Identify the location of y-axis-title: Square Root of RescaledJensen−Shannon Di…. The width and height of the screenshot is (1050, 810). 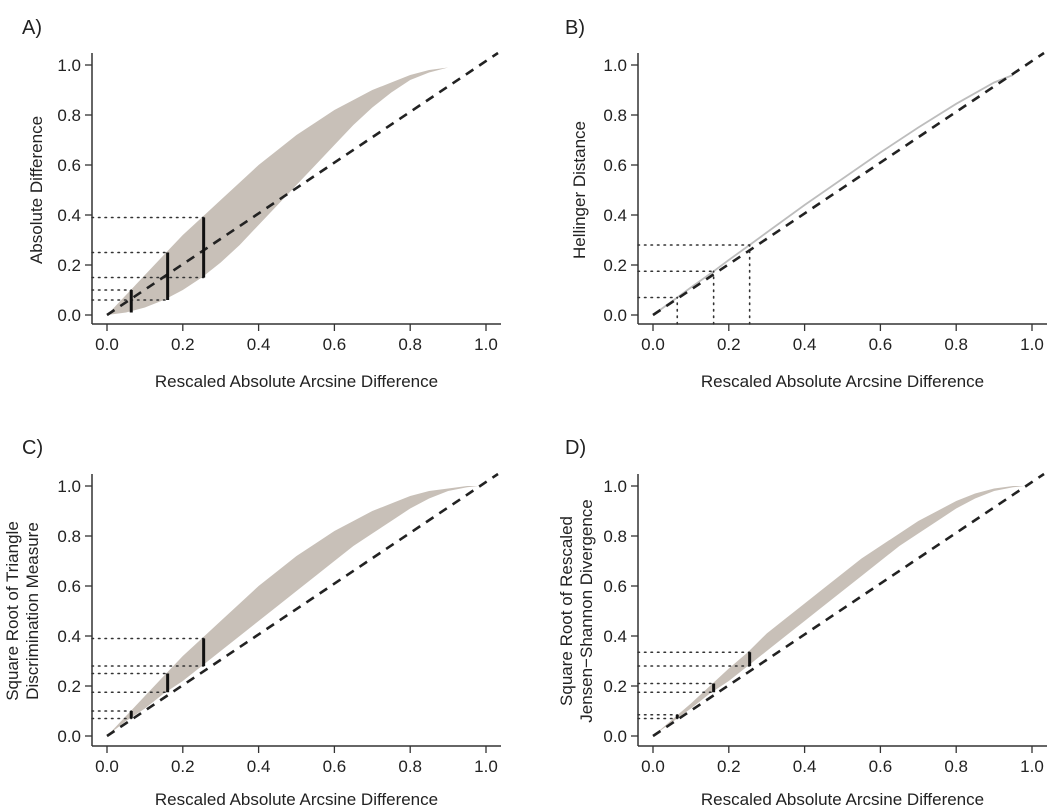
(576, 611).